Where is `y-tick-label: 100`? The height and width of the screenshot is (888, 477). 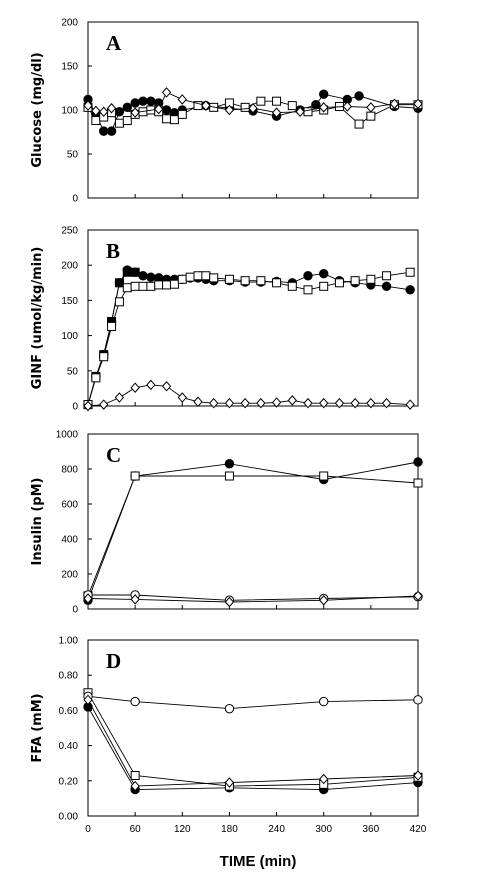 y-tick-label: 100 is located at coordinates (69, 111).